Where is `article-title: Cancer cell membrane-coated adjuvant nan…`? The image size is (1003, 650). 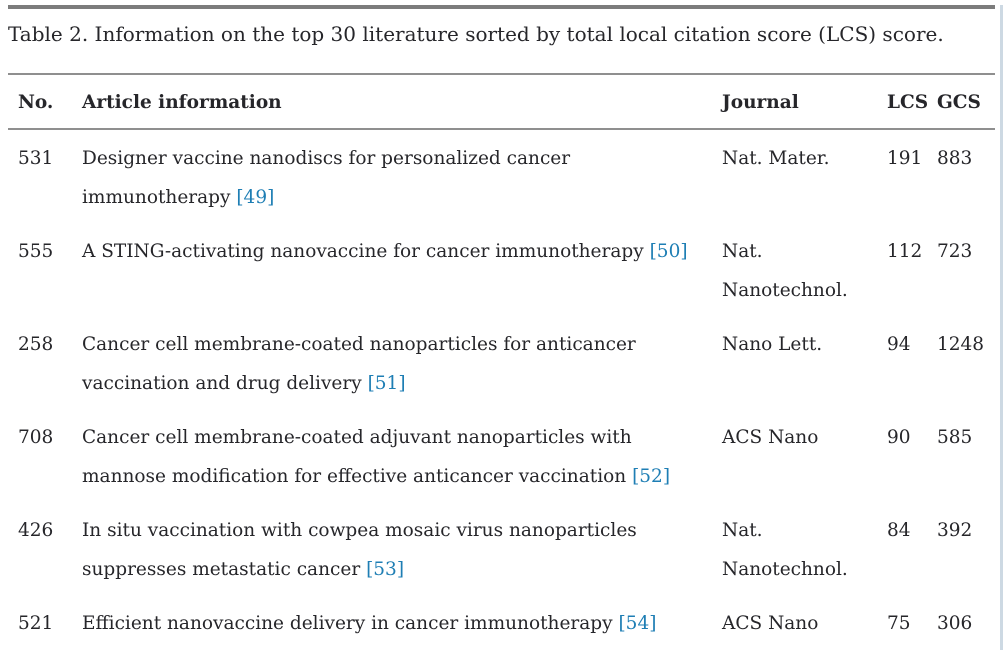
article-title: Cancer cell membrane-coated adjuvant nan… is located at coordinates (357, 457).